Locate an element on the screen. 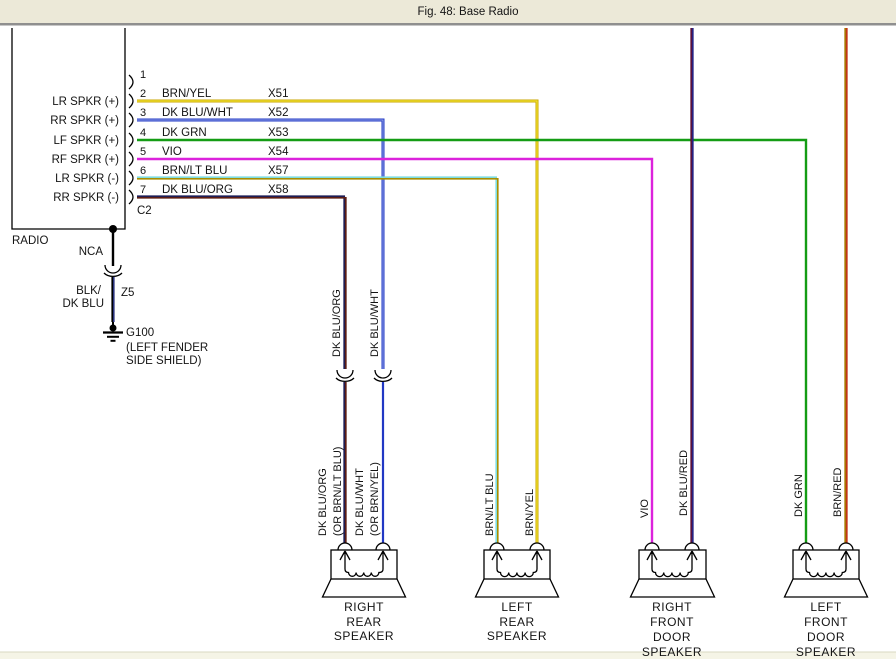  wire-dk-blu-org-navy is located at coordinates (241, 282).